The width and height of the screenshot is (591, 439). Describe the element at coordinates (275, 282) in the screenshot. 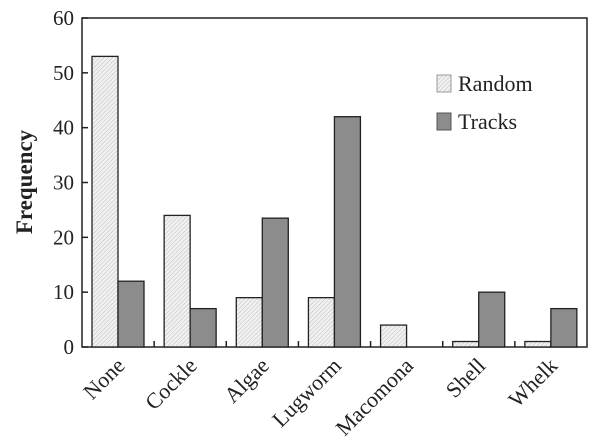

I see `bar-tracks-algae` at that location.